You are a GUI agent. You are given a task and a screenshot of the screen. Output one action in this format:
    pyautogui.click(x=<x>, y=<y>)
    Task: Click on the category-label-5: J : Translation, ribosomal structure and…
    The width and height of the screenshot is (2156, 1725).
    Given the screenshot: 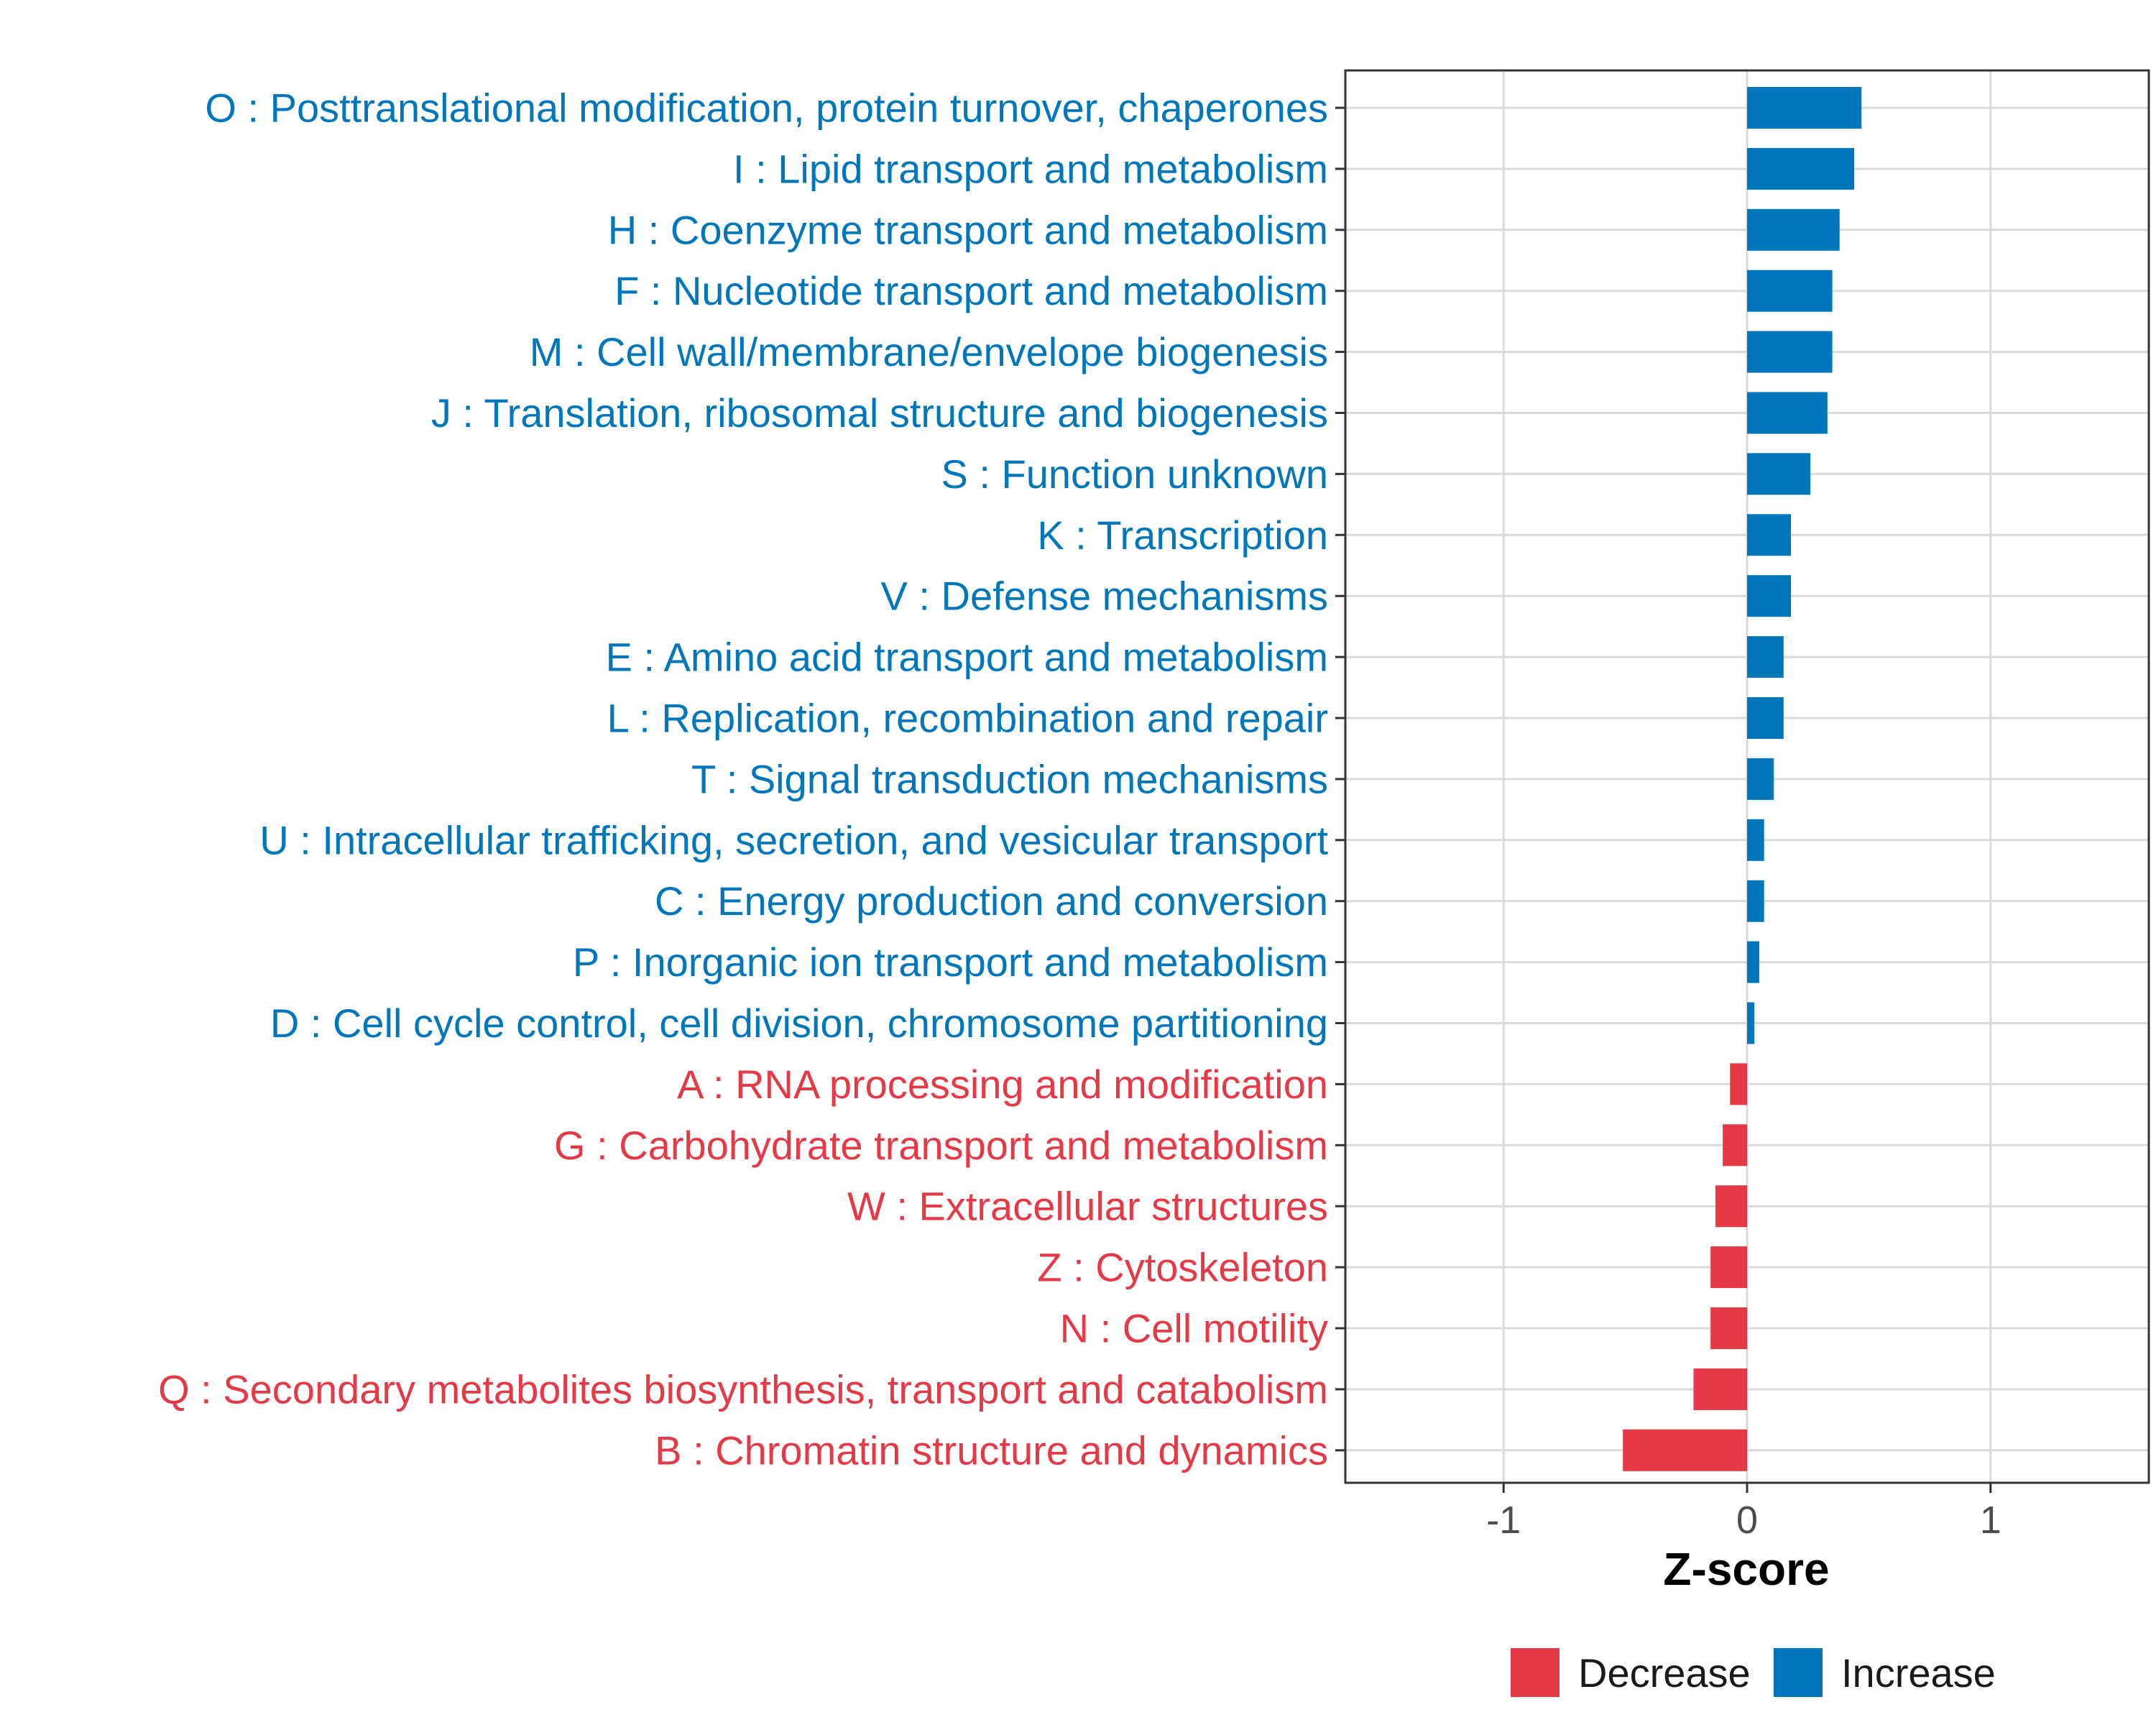 What is the action you would take?
    pyautogui.click(x=880, y=413)
    